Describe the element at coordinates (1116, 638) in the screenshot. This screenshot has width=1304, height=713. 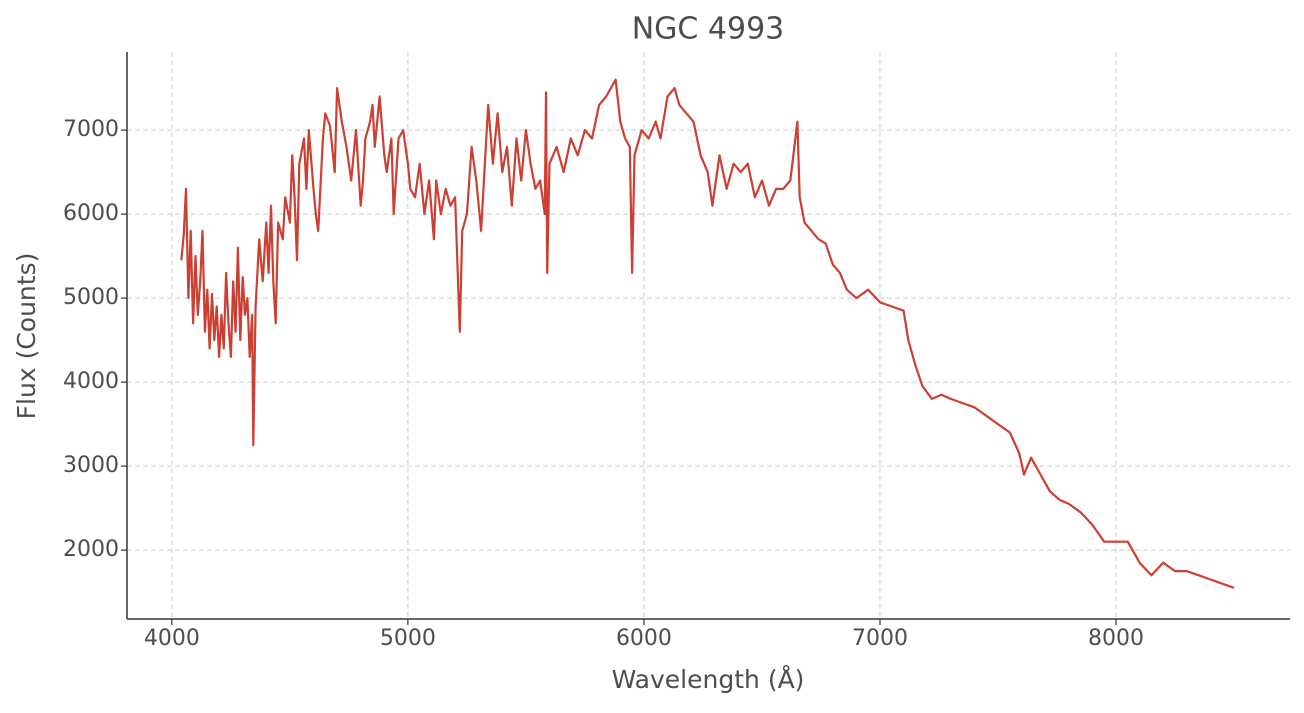
I see `x-tick-label: 8000` at that location.